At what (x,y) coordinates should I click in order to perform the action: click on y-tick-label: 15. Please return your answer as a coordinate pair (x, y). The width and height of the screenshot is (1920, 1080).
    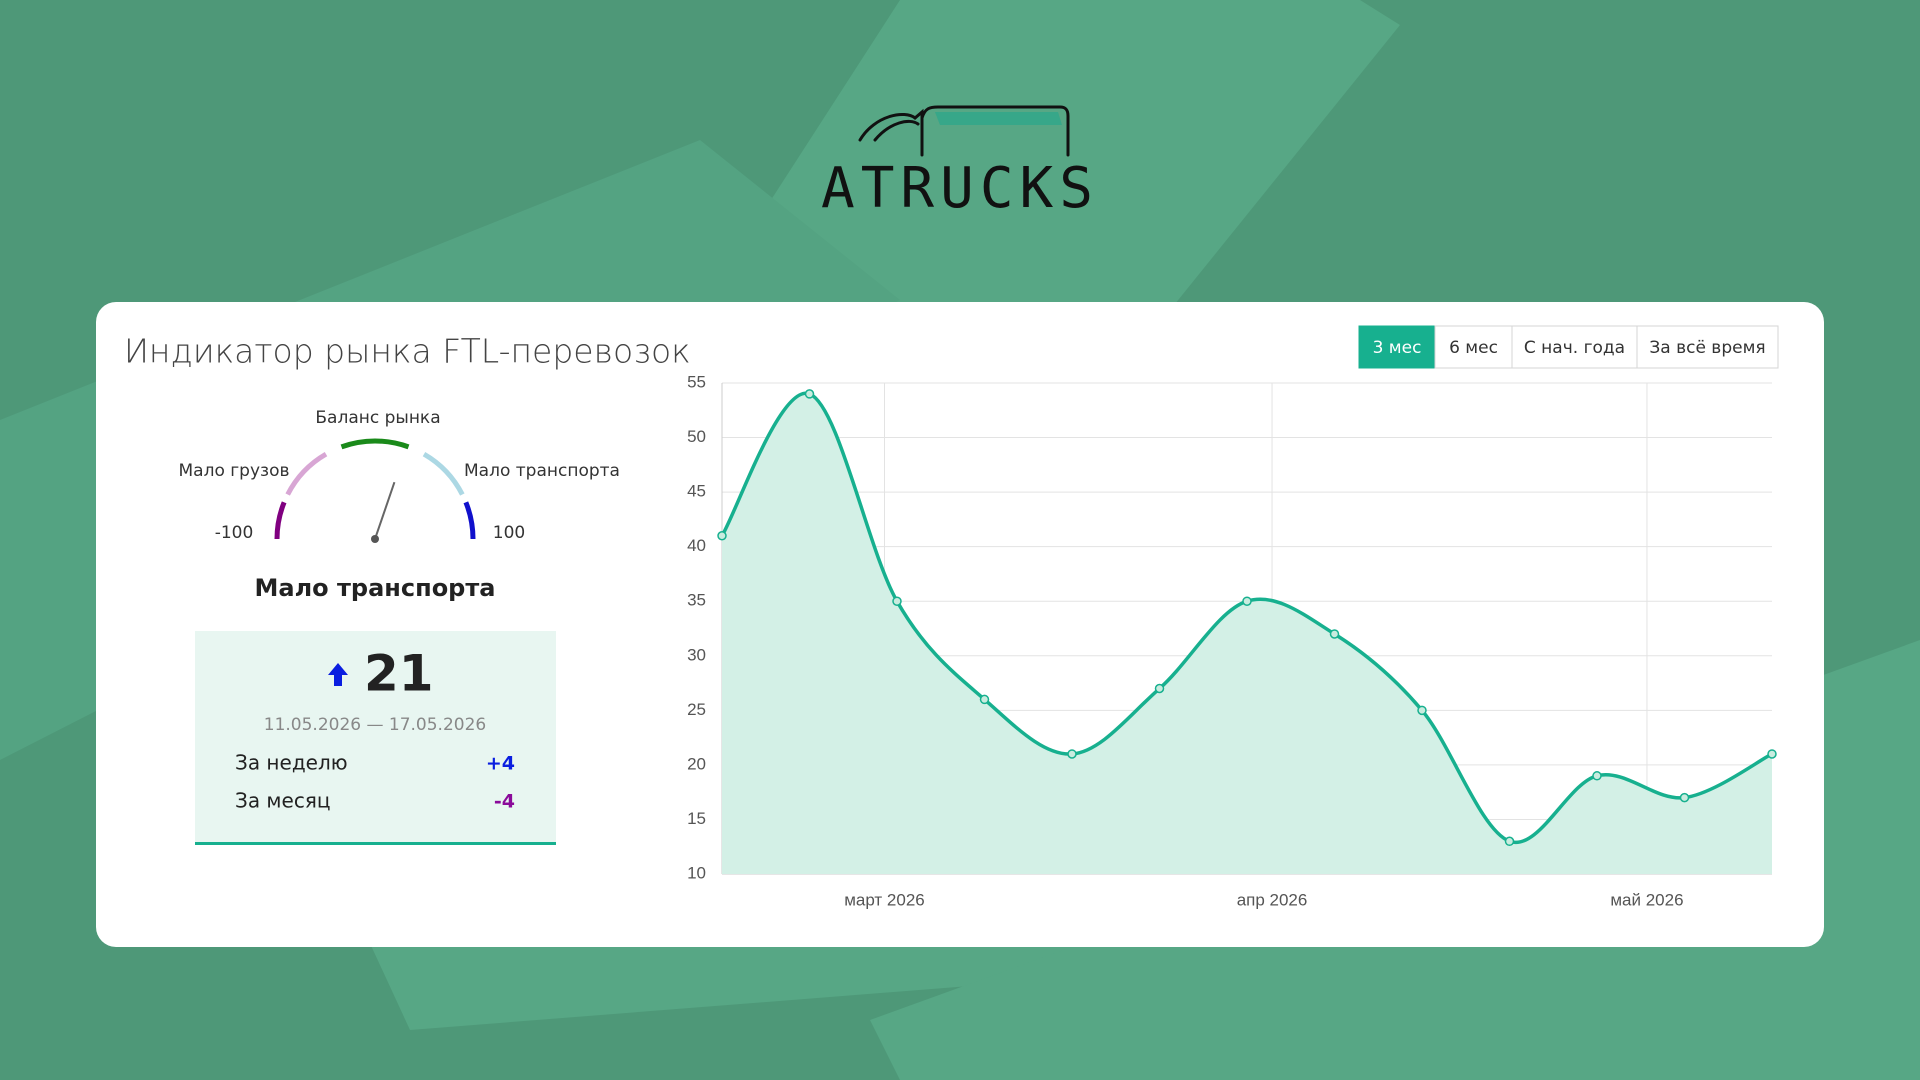
    Looking at the image, I should click on (696, 818).